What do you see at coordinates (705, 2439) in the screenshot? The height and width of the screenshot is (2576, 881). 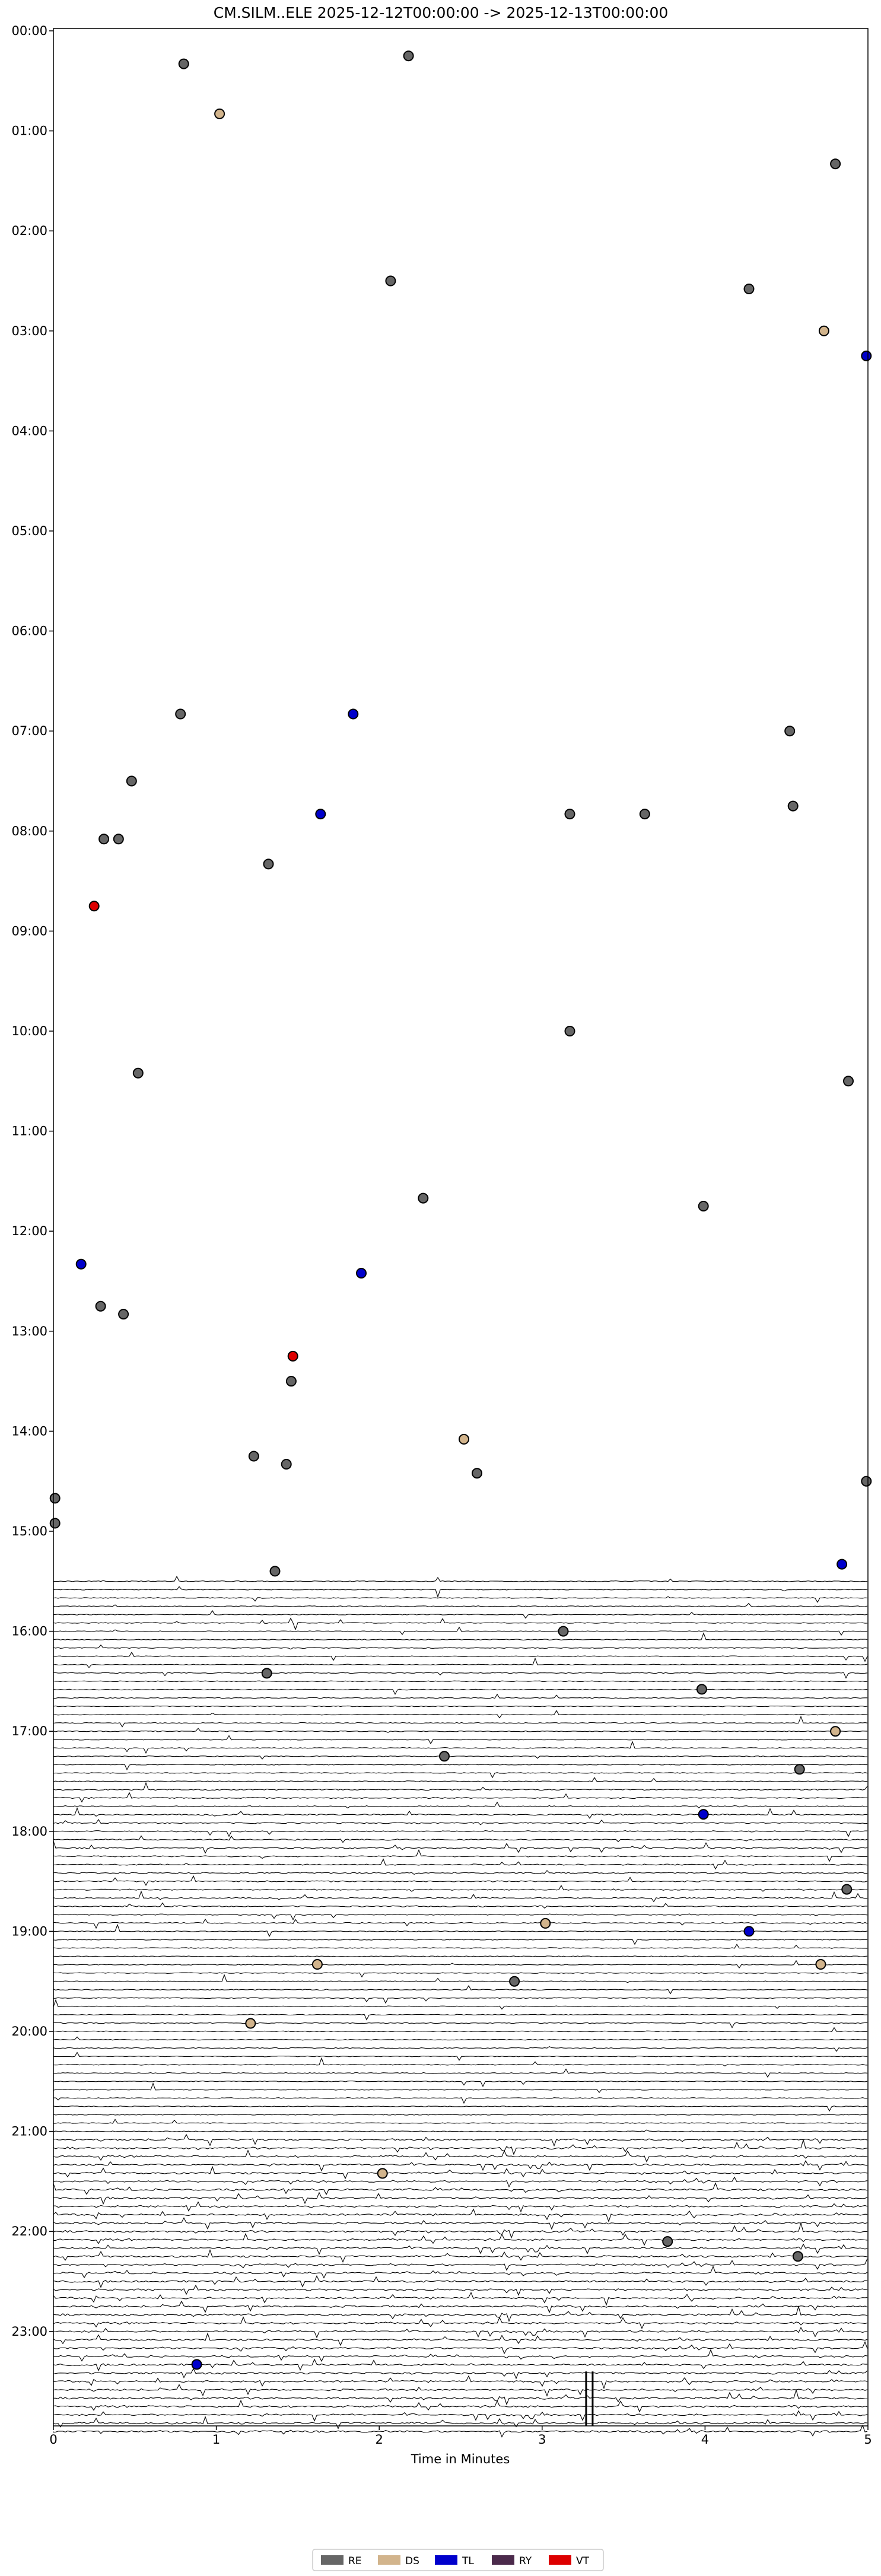 I see `x-tick-label: 4` at bounding box center [705, 2439].